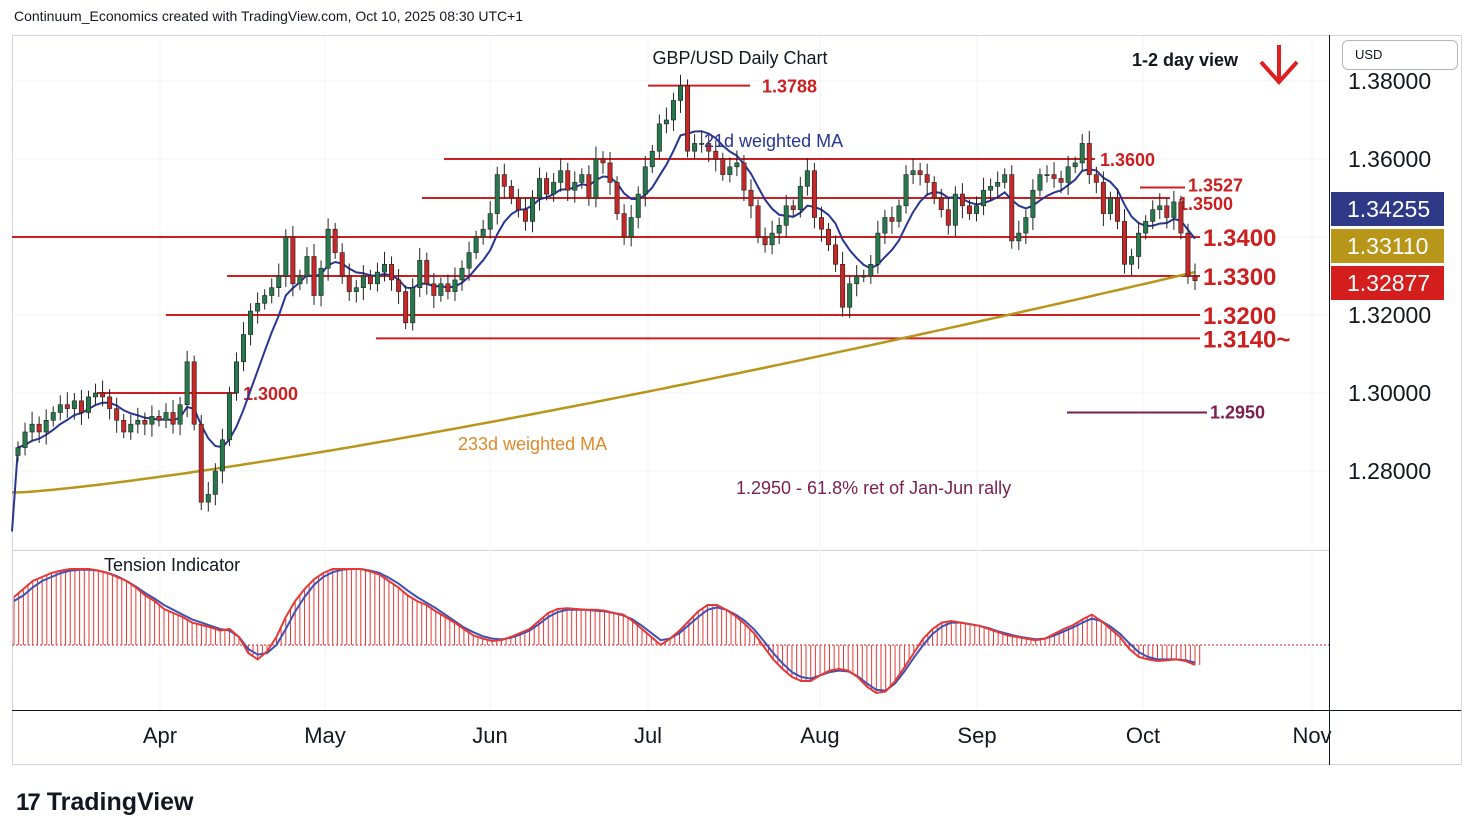  I want to click on level-label: 1.2950, so click(1237, 413).